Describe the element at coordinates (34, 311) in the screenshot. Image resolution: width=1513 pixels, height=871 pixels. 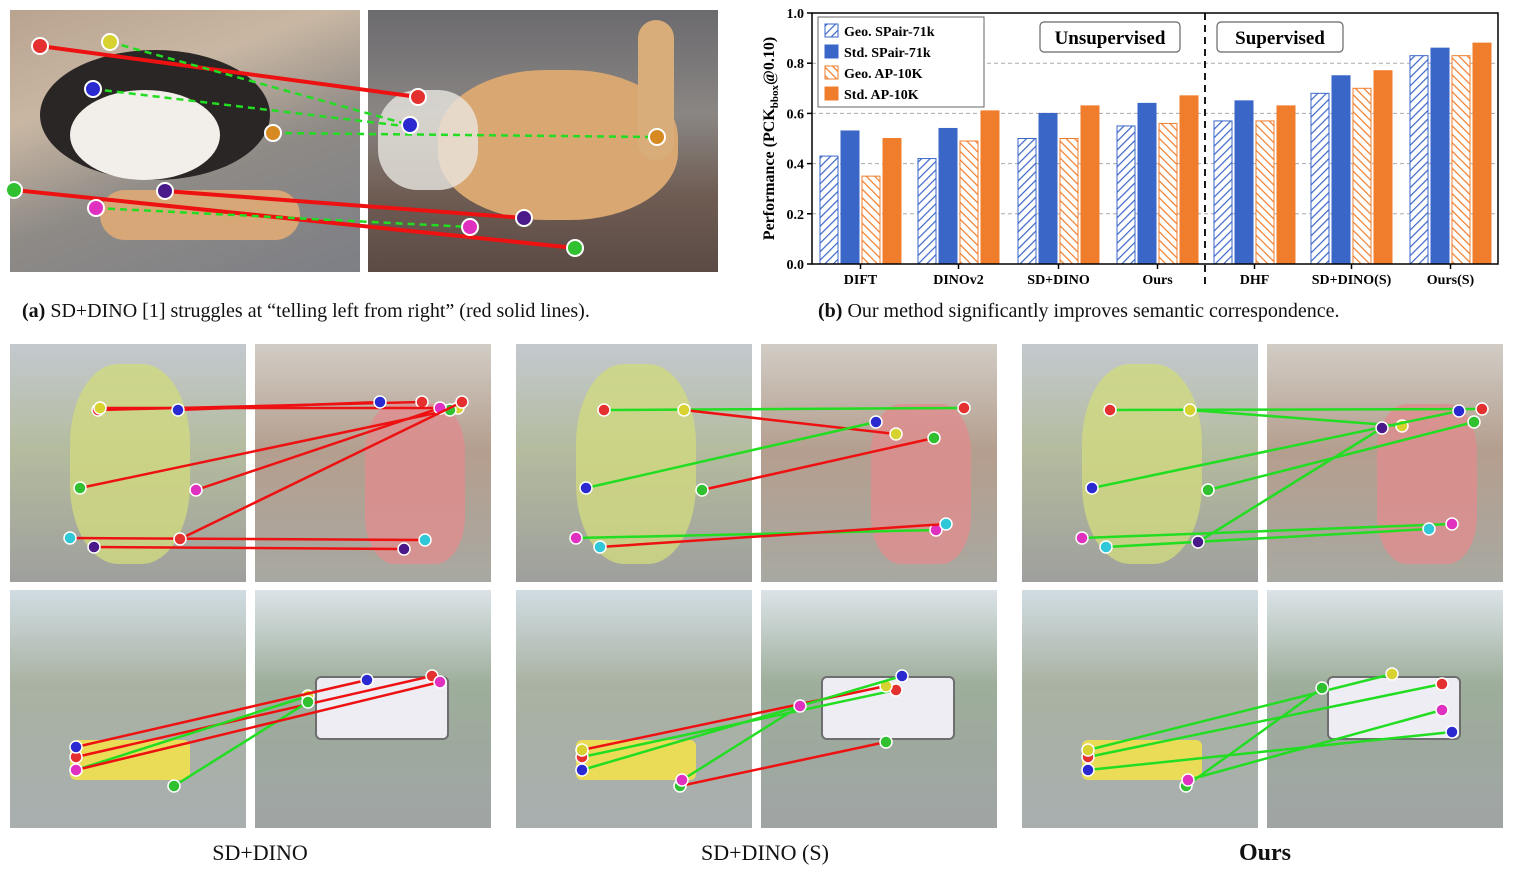
I see `caption-a-tag: (a)` at that location.